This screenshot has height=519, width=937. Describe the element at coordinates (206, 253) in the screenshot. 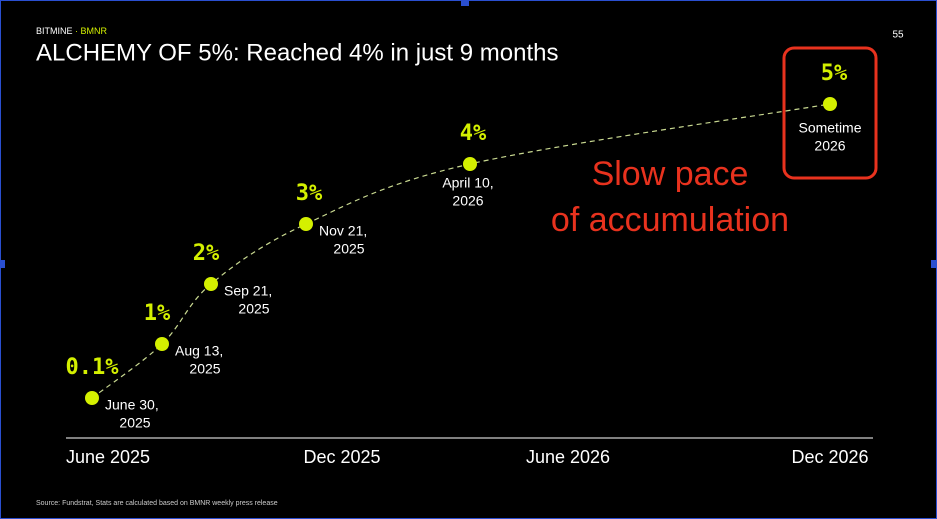

I see `value-label: 2%` at that location.